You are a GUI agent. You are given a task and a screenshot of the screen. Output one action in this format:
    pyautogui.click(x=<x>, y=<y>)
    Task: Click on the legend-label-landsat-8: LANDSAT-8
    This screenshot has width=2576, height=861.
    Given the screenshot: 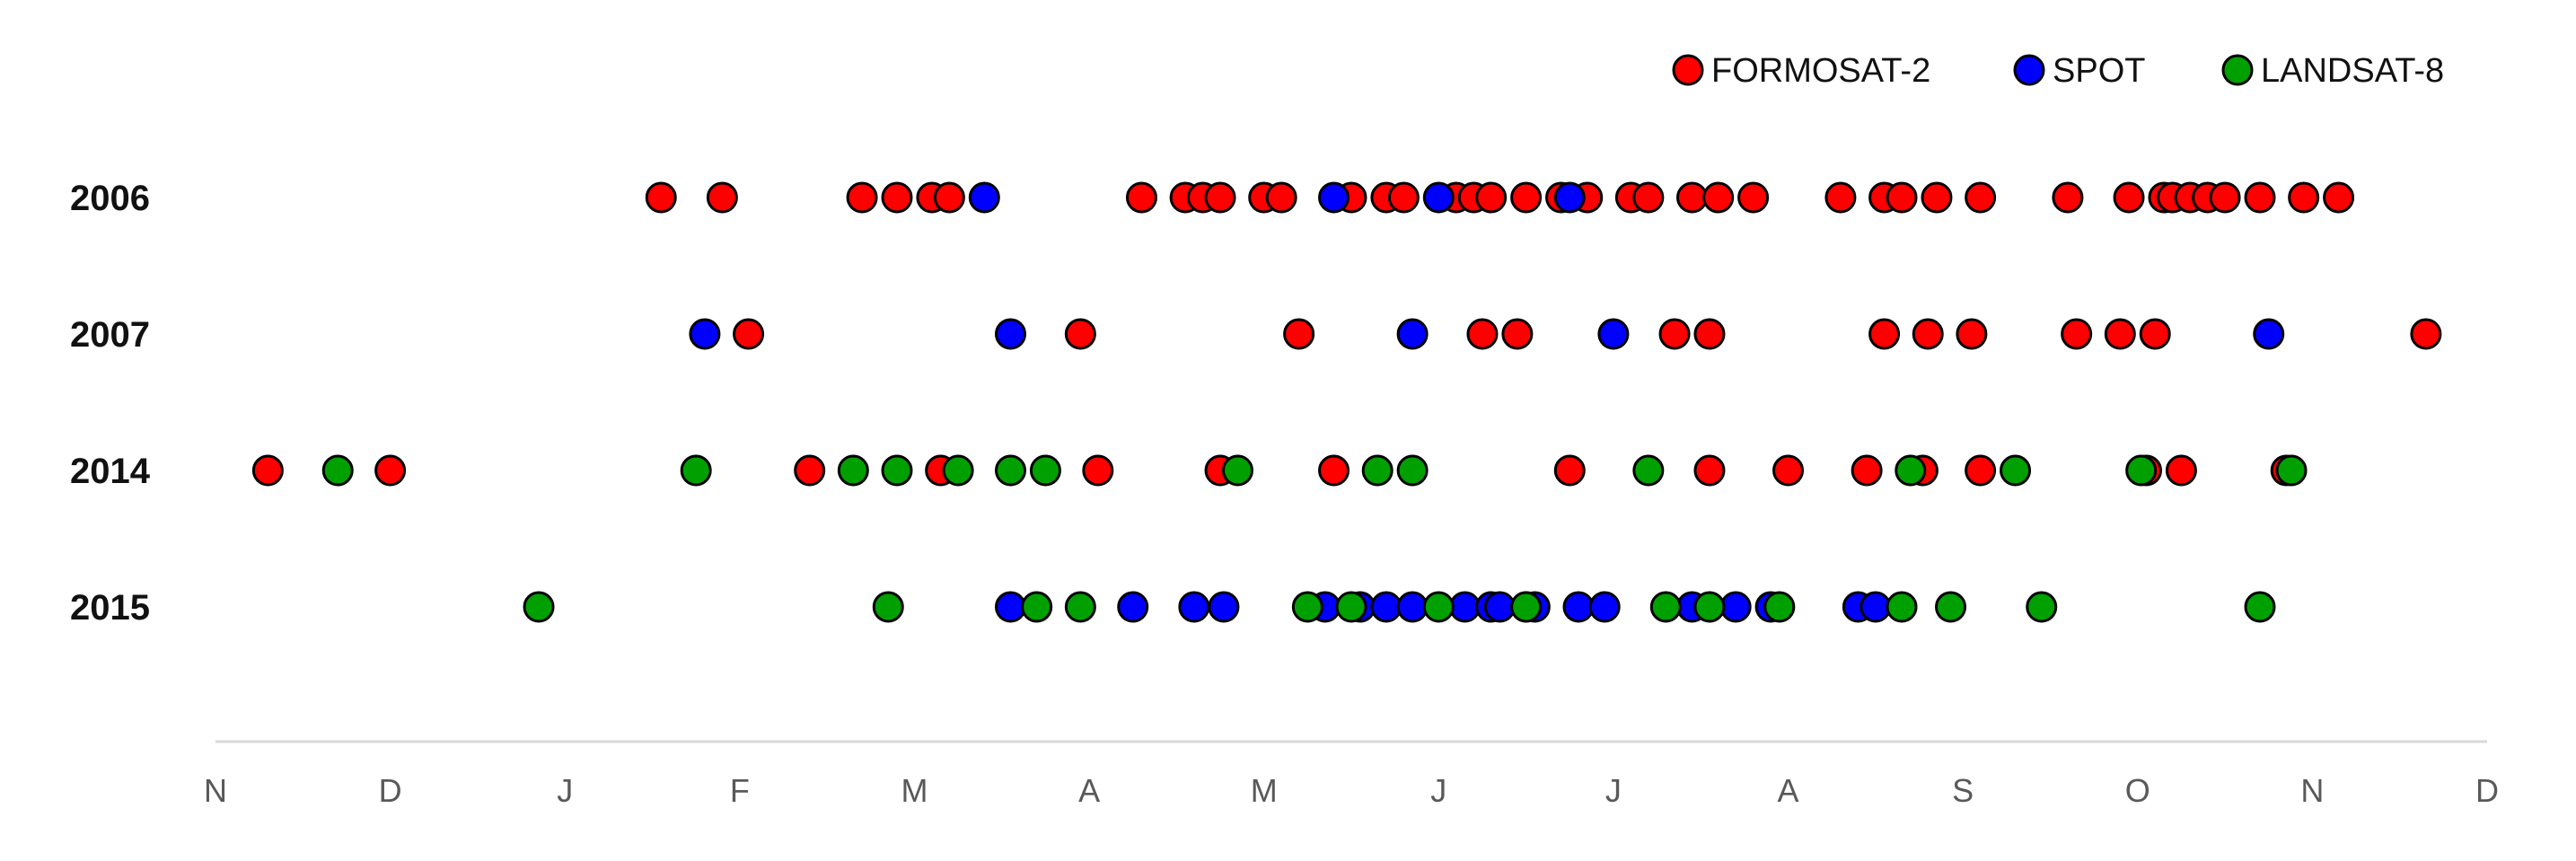 What is the action you would take?
    pyautogui.click(x=2352, y=71)
    